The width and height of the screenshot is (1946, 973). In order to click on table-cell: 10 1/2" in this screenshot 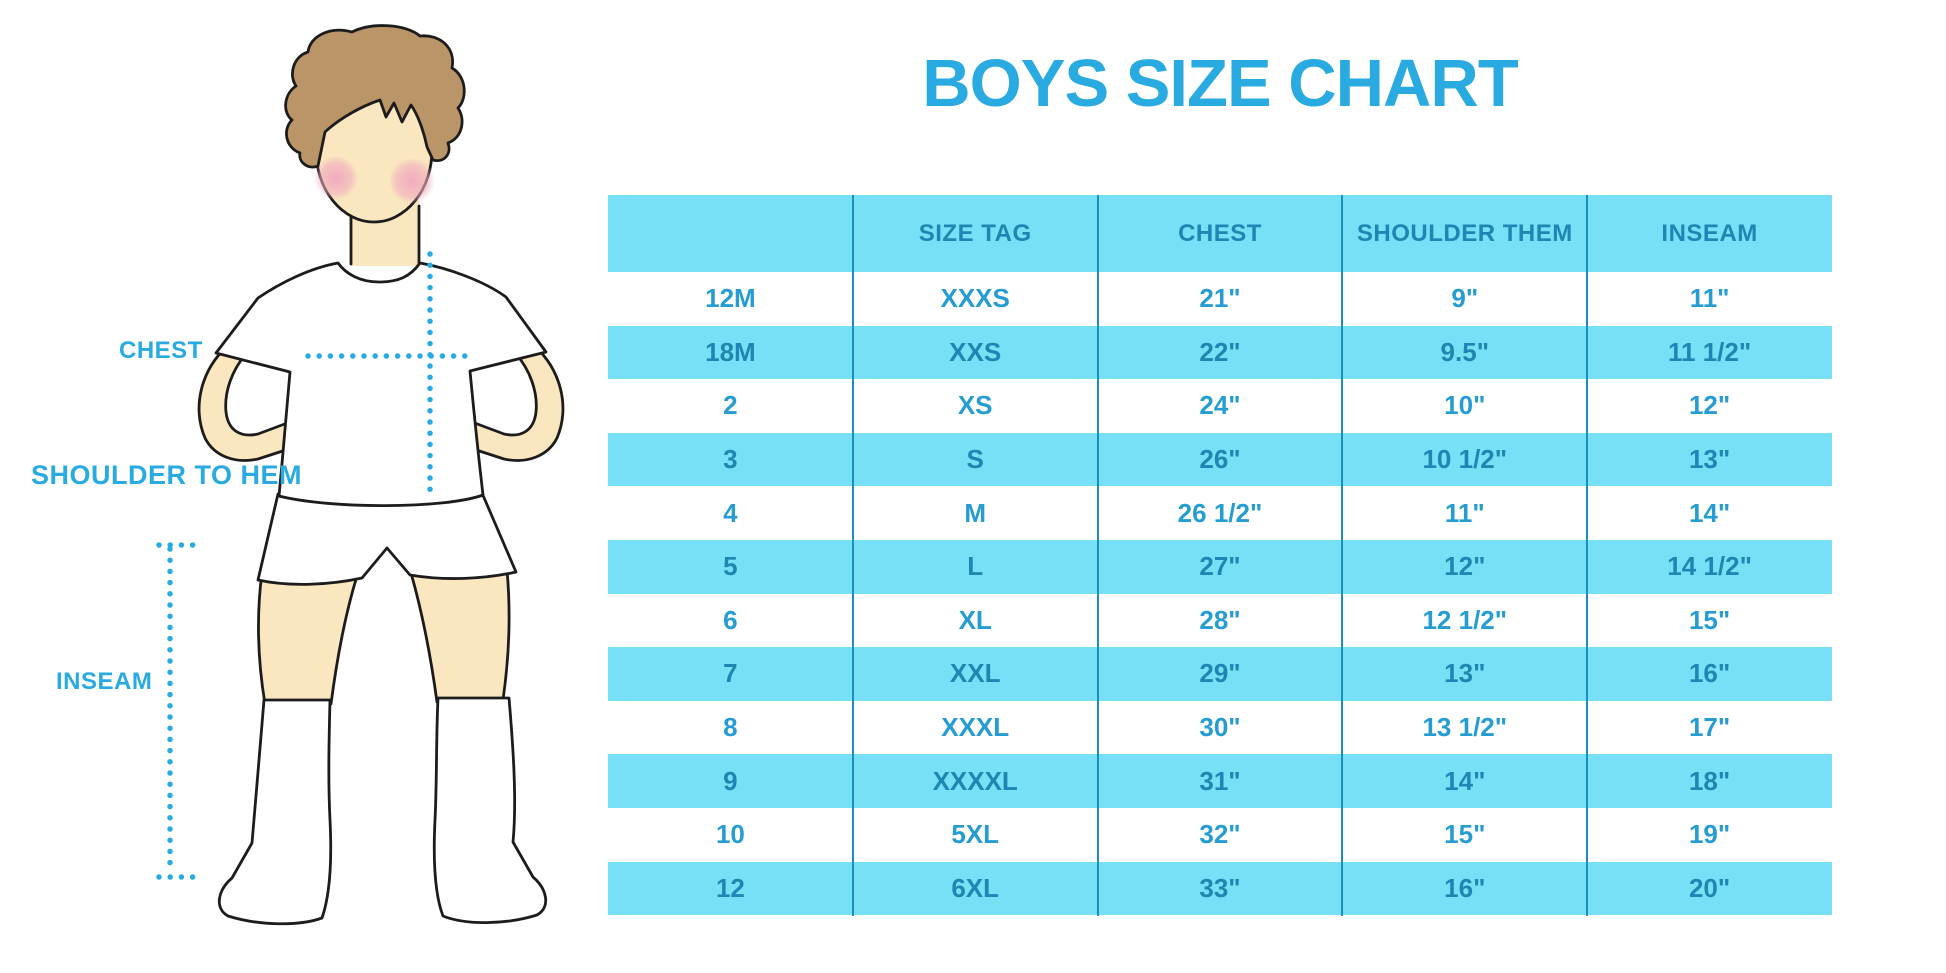, I will do `click(1465, 459)`.